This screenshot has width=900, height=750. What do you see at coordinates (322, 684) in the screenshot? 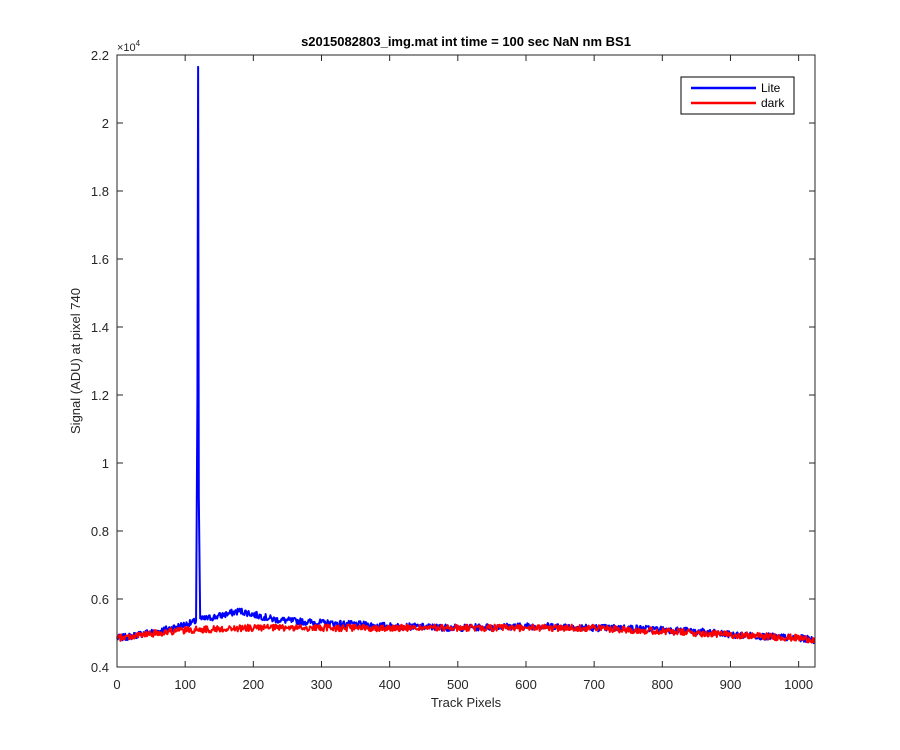
I see `x-tick-label: 300` at bounding box center [322, 684].